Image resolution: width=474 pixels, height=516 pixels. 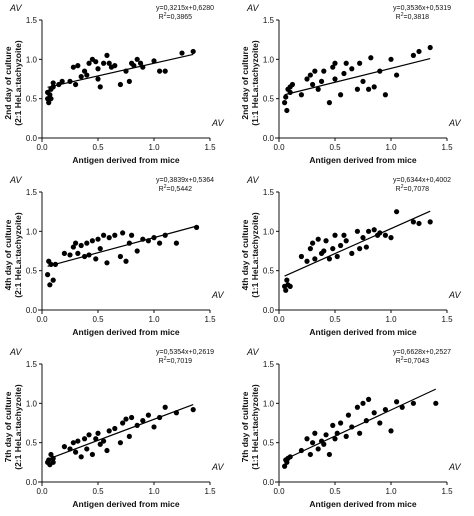 What do you see at coordinates (422, 8) in the screenshot?
I see `regression-equation: y=0,3536x+0,5319` at bounding box center [422, 8].